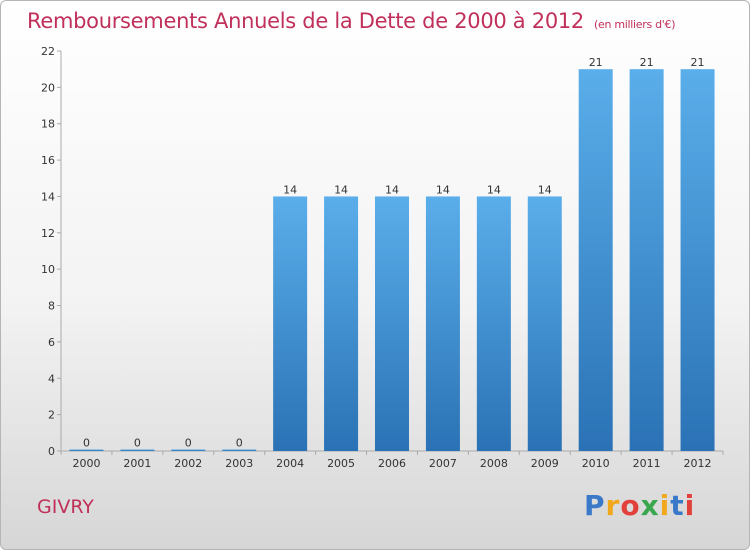  What do you see at coordinates (595, 260) in the screenshot?
I see `bar-2010` at bounding box center [595, 260].